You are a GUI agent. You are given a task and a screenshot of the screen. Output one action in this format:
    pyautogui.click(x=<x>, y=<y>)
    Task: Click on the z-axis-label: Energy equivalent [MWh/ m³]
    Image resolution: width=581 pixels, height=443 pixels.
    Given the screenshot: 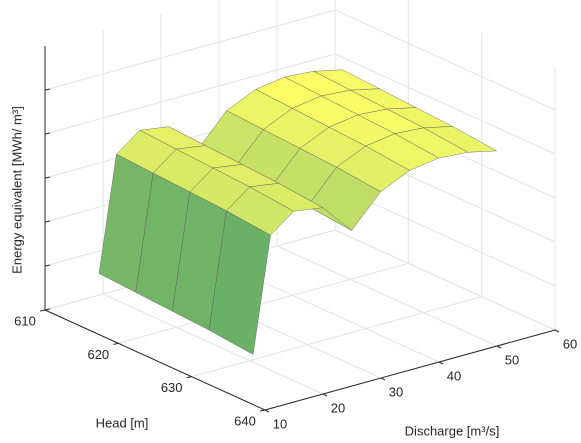 What is the action you would take?
    pyautogui.click(x=16, y=190)
    